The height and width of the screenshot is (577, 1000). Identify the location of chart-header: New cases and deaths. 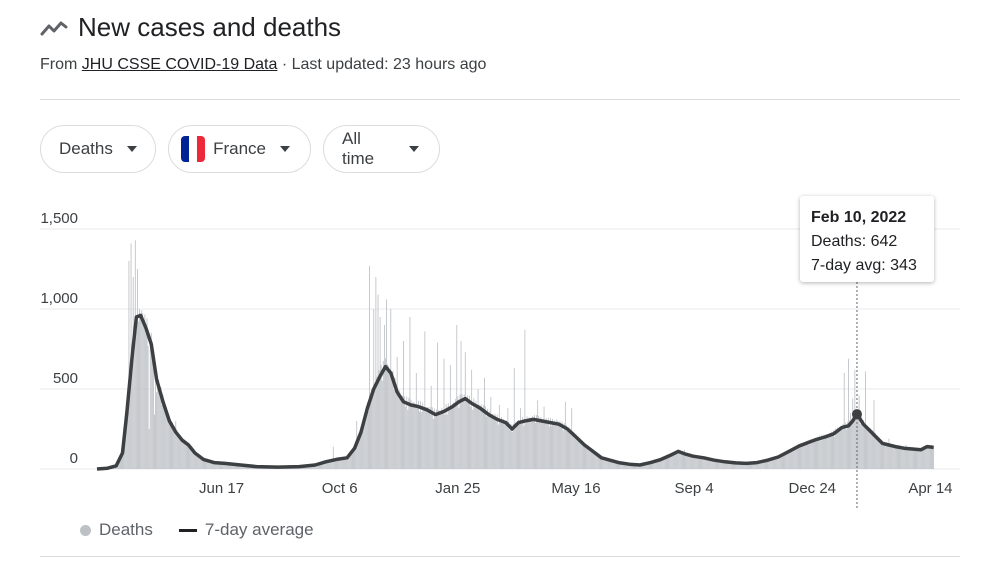
(190, 27).